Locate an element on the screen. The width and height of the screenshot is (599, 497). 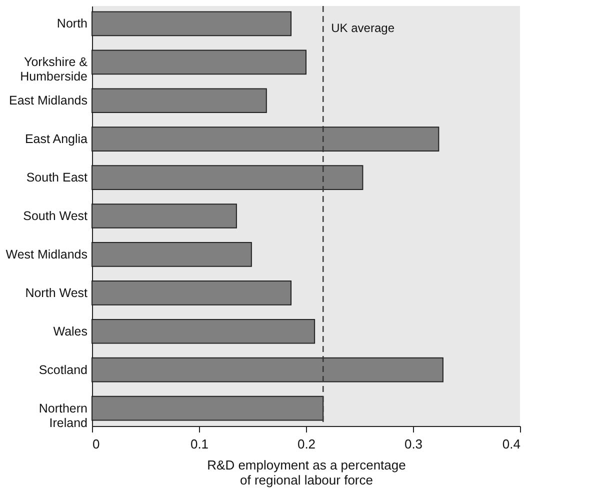
y-tick-label: Northern Ireland is located at coordinates (63, 415).